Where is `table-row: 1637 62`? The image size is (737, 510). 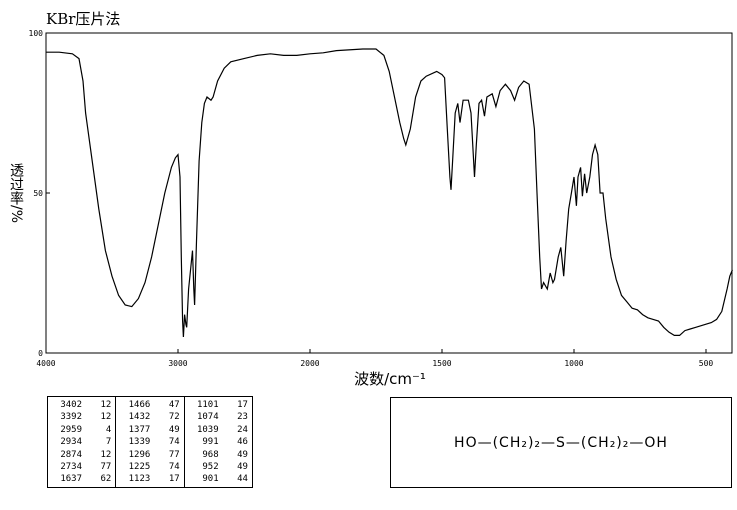 table-row: 1637 62 is located at coordinates (81, 479).